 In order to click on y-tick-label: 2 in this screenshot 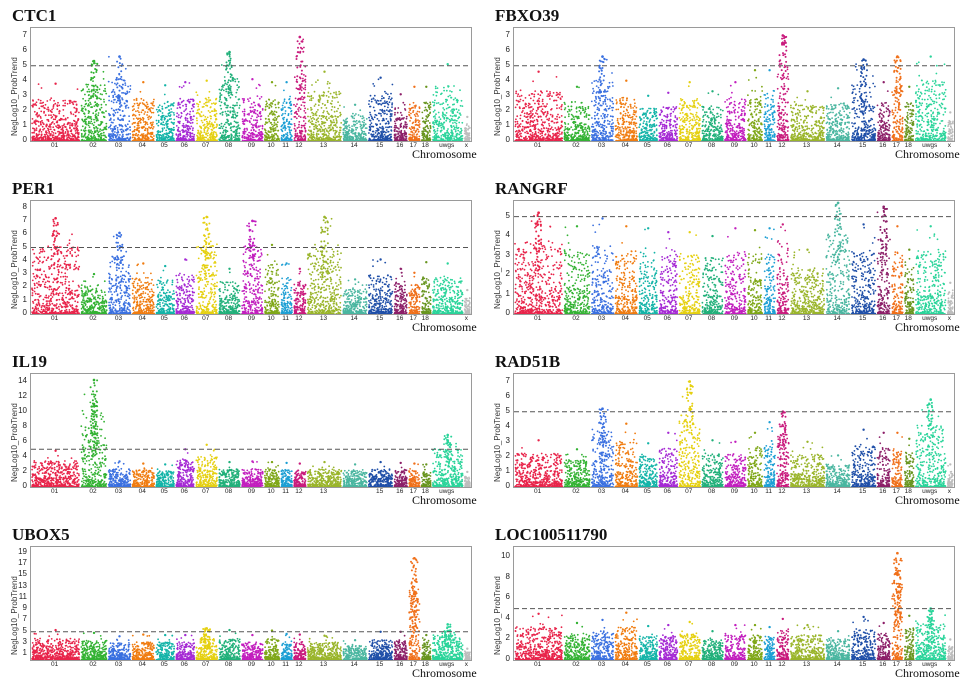, I will do `click(20, 109)`.